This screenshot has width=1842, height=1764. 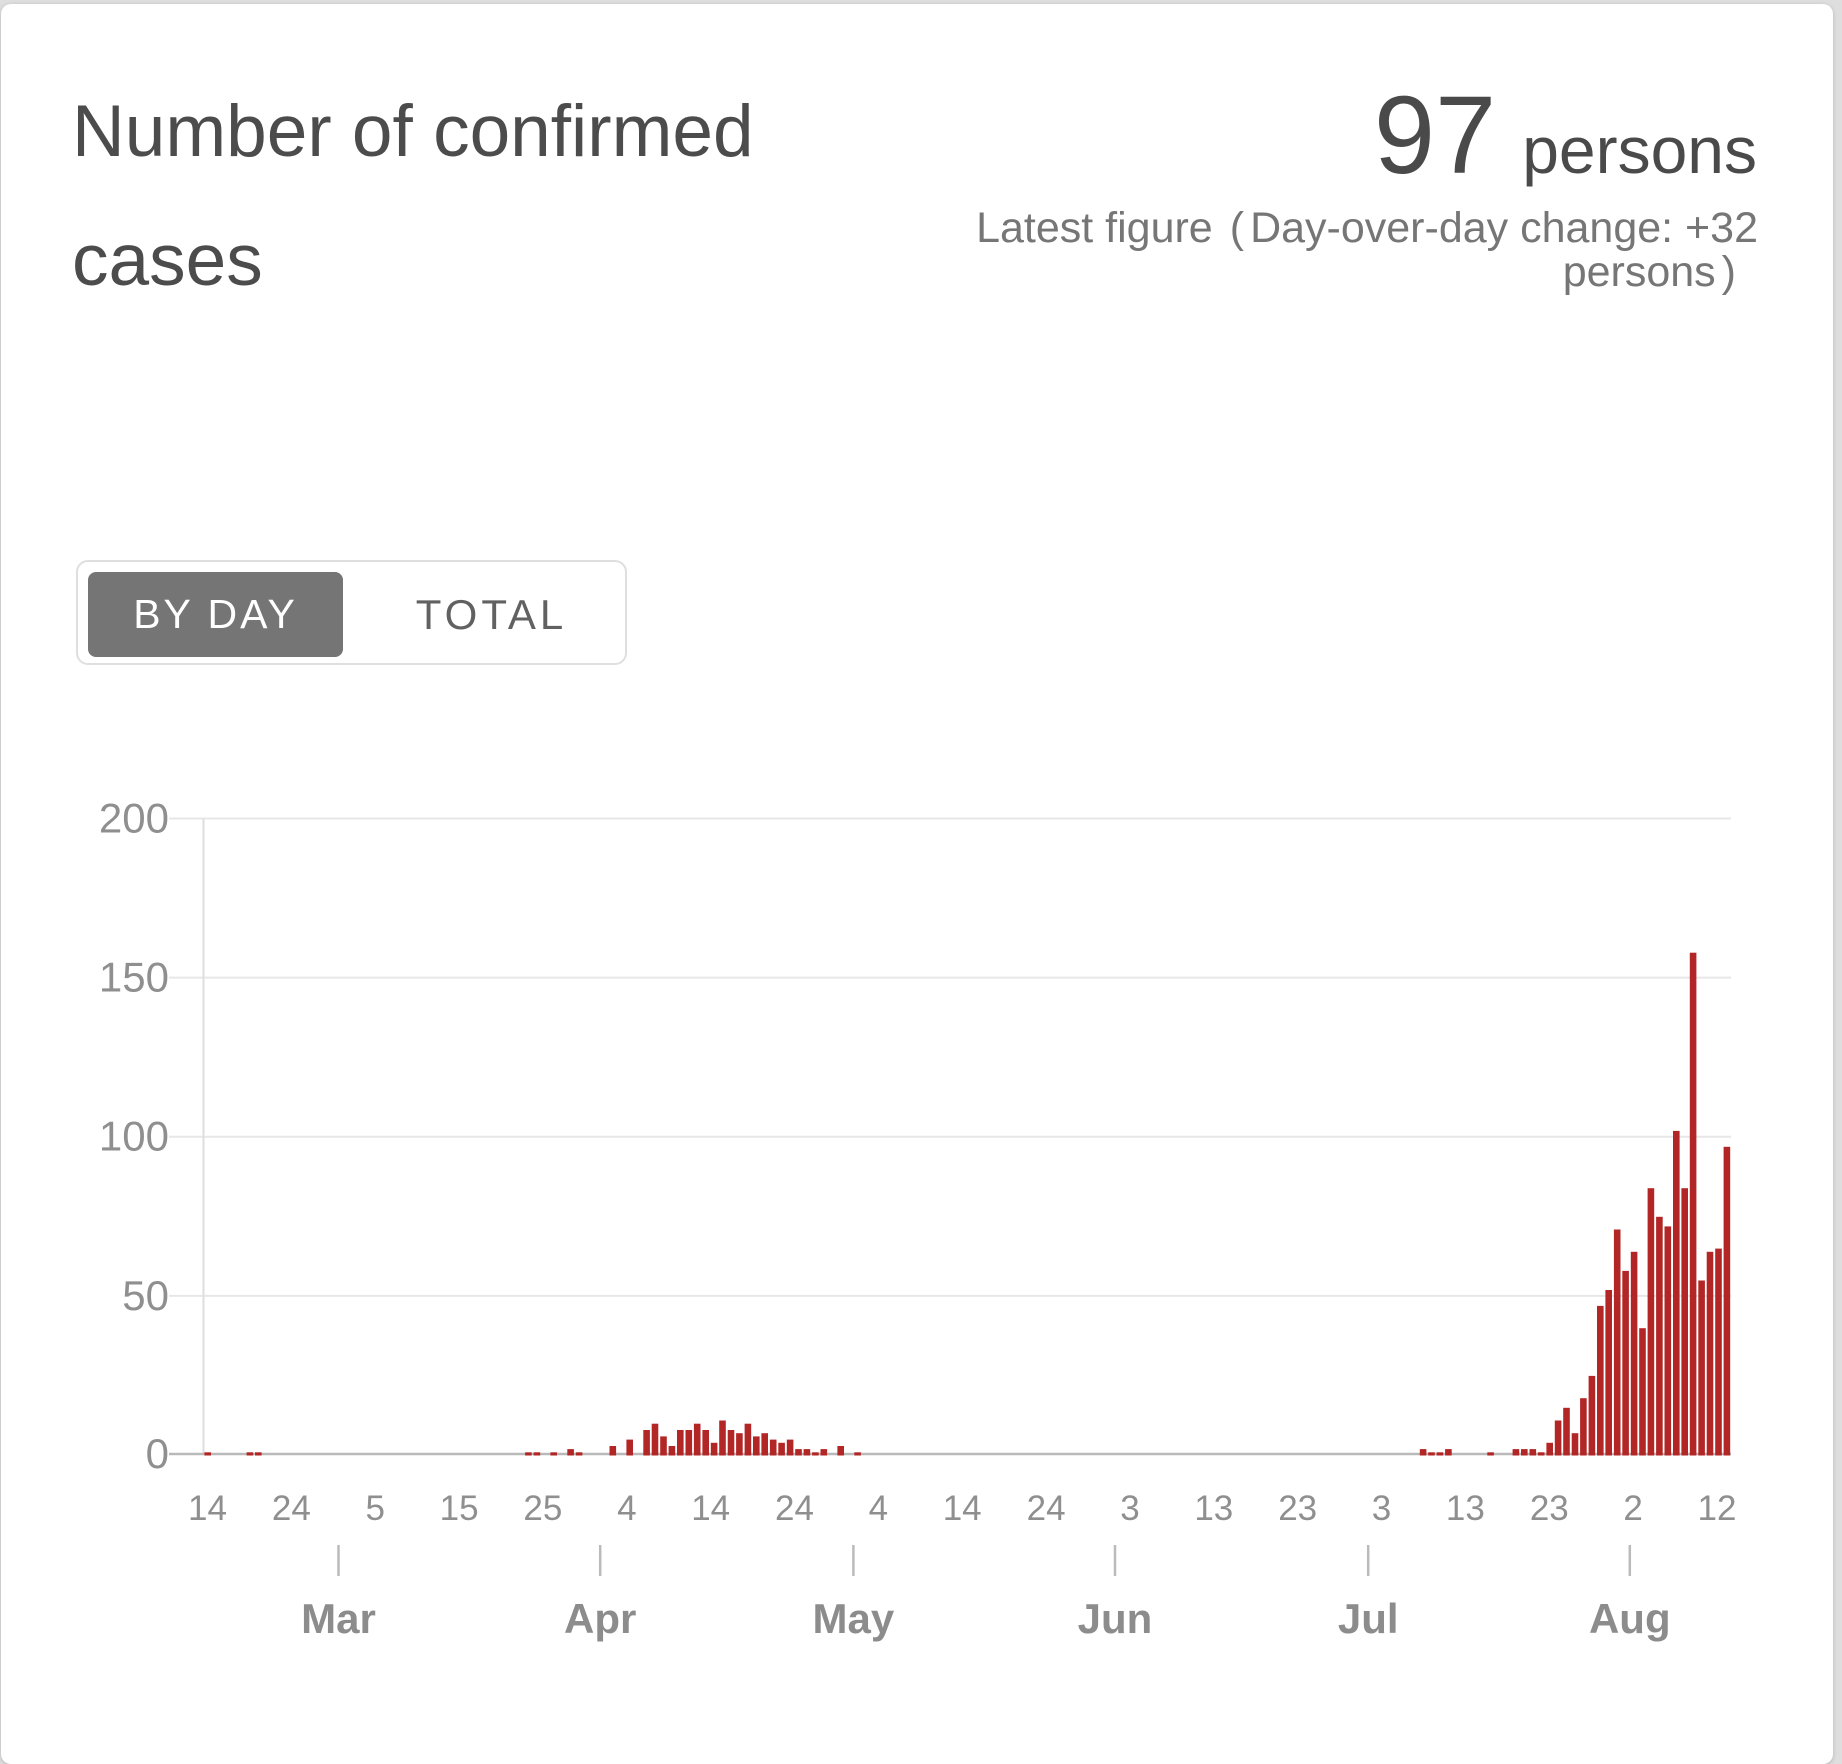 What do you see at coordinates (542, 1508) in the screenshot?
I see `svg-text: 25` at bounding box center [542, 1508].